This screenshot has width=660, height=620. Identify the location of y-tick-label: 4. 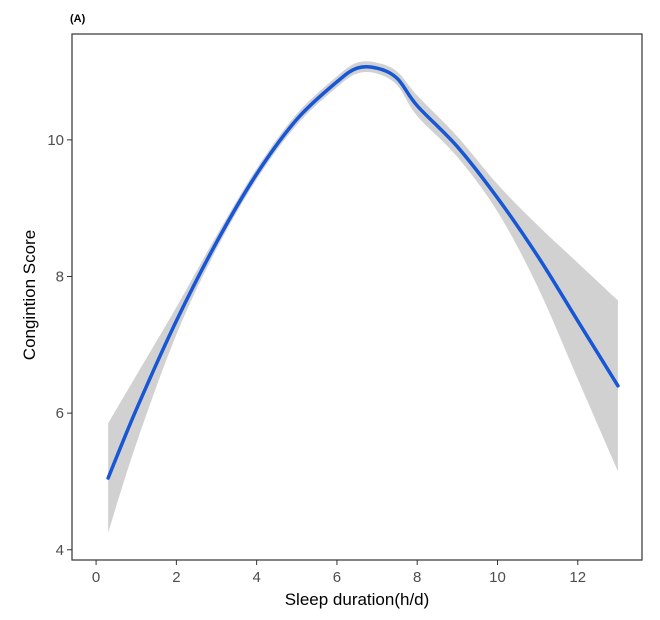
(60, 550).